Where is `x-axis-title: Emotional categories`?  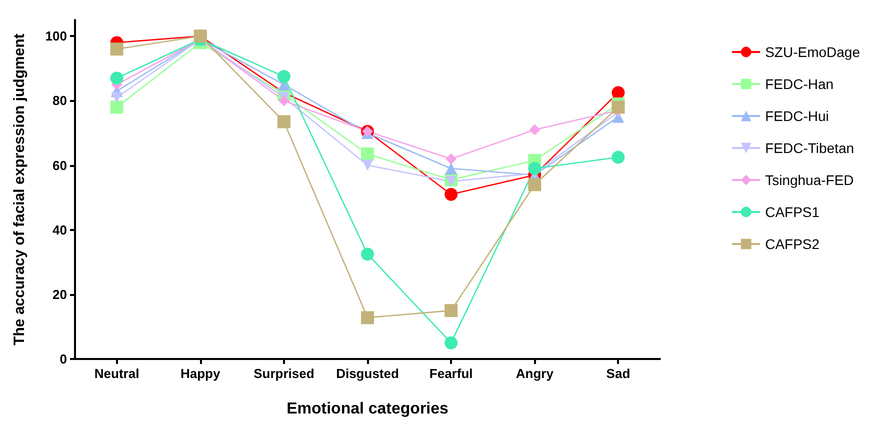
x-axis-title: Emotional categories is located at coordinates (367, 409).